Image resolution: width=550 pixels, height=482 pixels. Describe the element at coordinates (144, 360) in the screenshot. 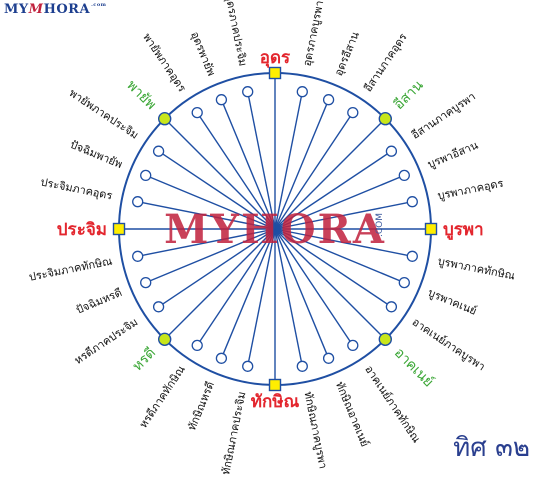

I see `direction-label-dir-20: หรดี` at that location.